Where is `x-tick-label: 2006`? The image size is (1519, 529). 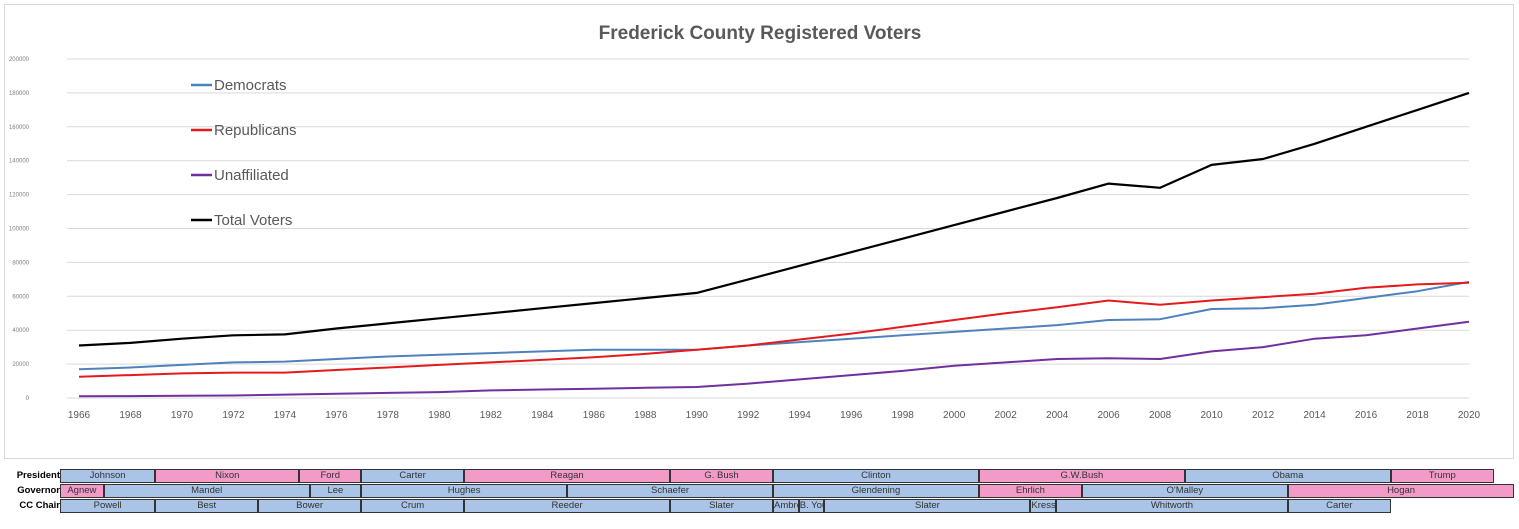
x-tick-label: 2006 is located at coordinates (1109, 415).